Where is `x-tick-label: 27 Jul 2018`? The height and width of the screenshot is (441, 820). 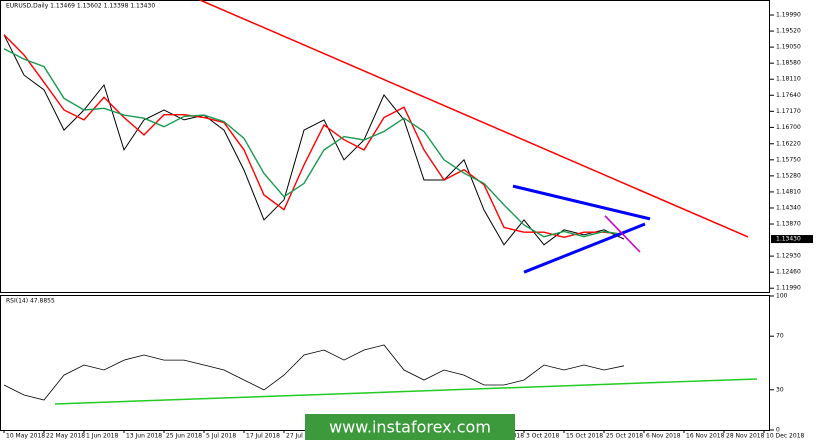
x-tick-label: 27 Jul 2018 is located at coordinates (303, 436).